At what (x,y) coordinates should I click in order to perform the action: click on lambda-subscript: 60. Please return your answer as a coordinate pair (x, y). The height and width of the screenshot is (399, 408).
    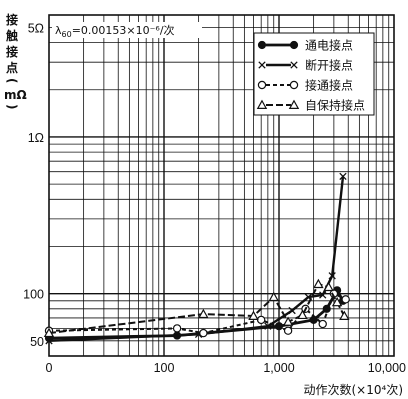
    Looking at the image, I should click on (67, 34).